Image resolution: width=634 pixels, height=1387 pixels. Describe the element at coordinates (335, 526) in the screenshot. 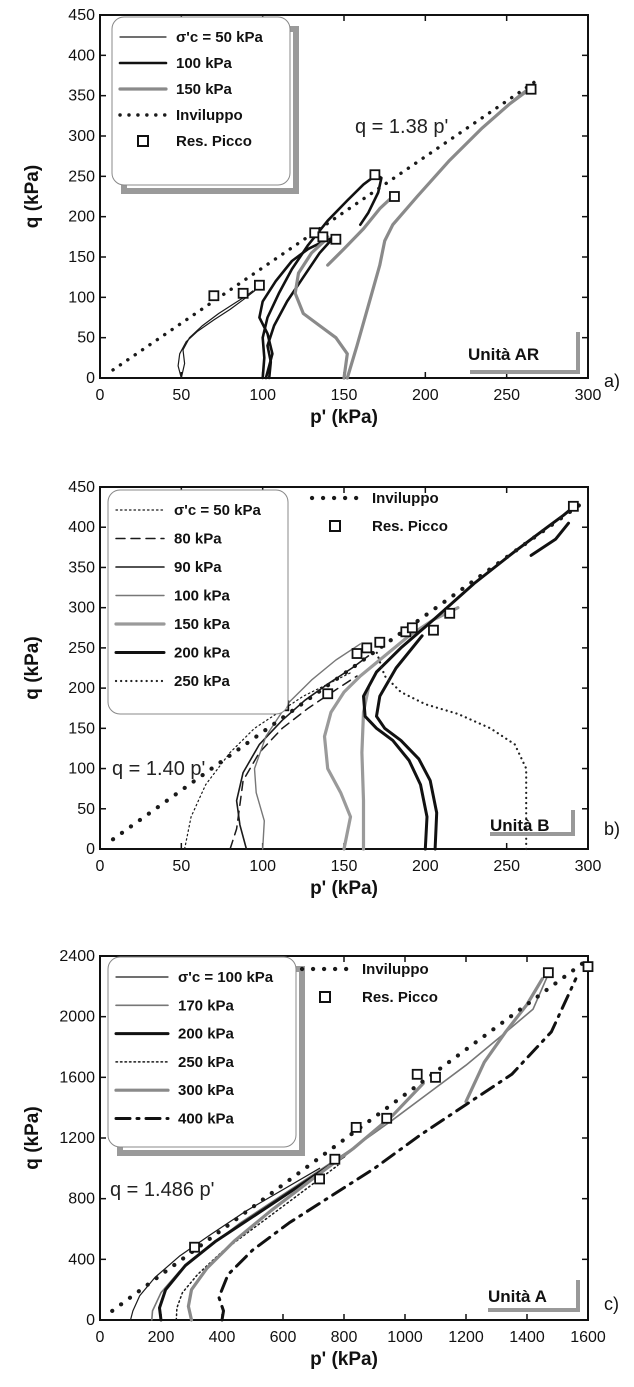

I see `legend-marker` at that location.